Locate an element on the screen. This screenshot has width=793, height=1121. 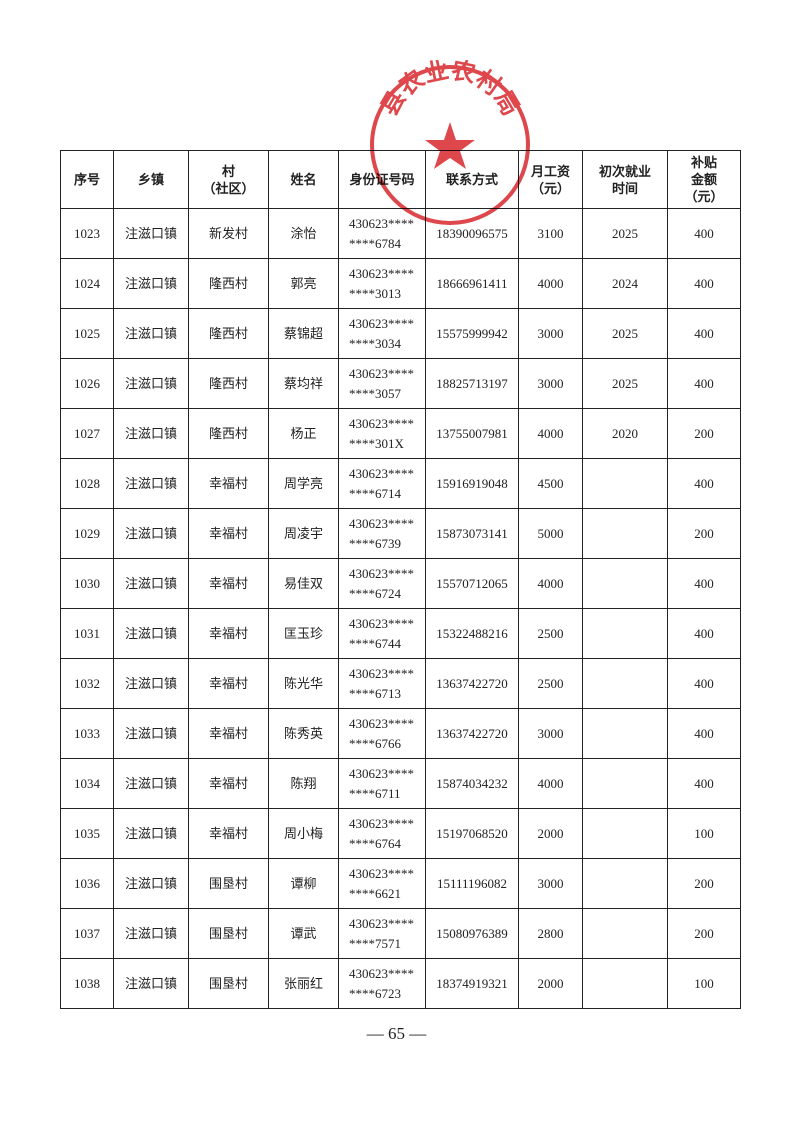
cell-id: 430623**** ****6764 is located at coordinates (382, 833).